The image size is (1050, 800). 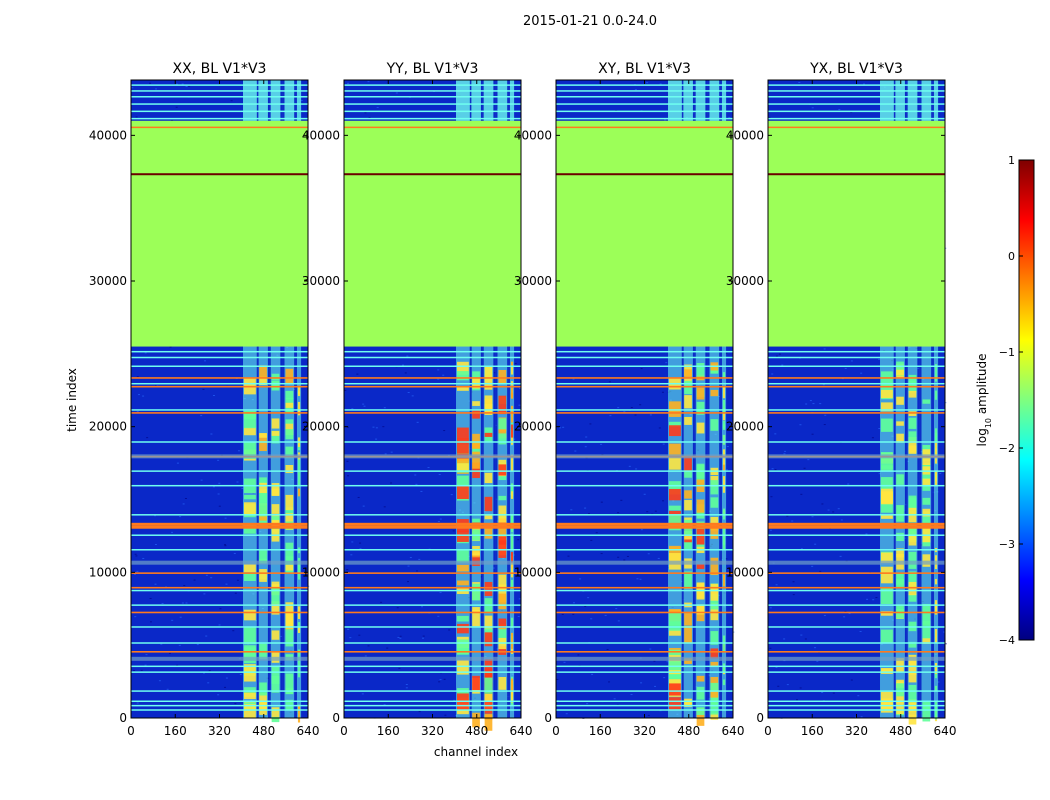 I want to click on x-tick-label: 480, so click(x=476, y=731).